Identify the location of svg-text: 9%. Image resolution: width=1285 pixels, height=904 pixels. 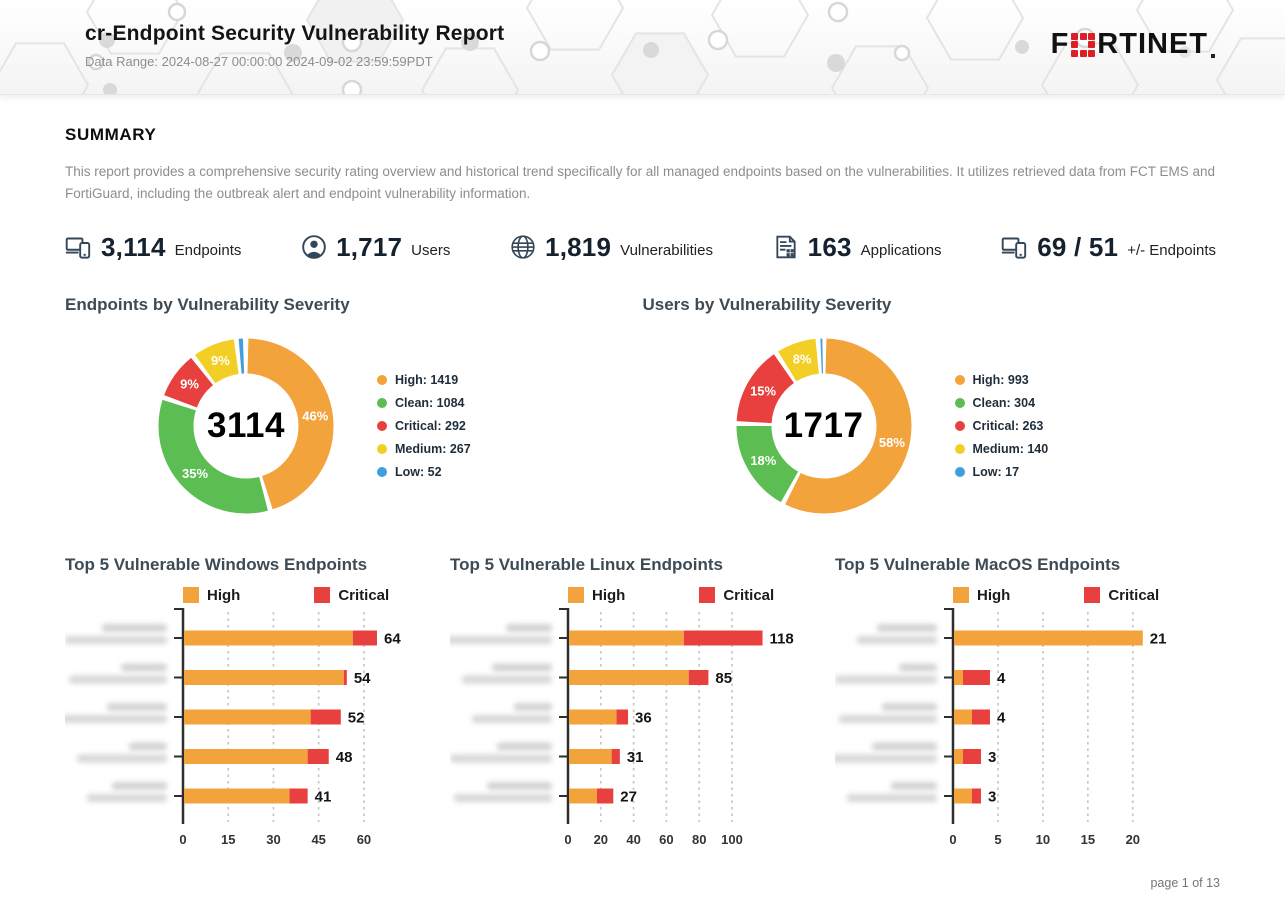
(189, 383).